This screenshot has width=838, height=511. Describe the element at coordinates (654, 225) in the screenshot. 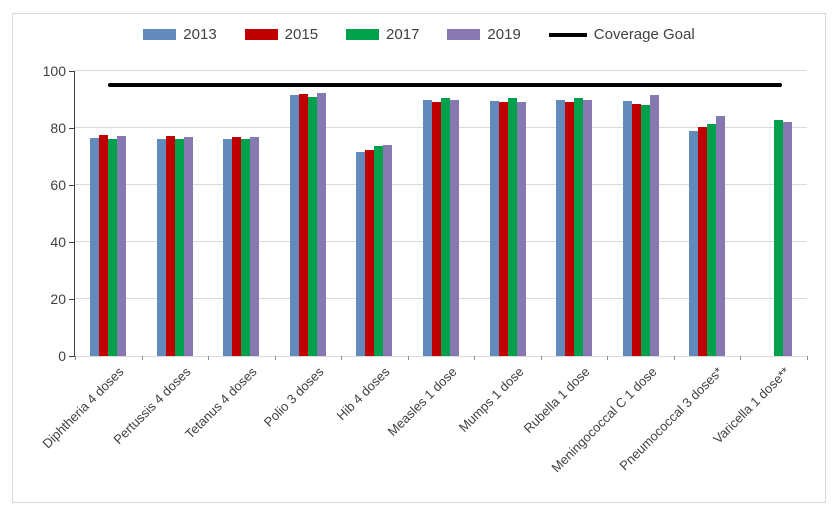

I see `bar-2019-Meningococcal C 1 dose` at that location.